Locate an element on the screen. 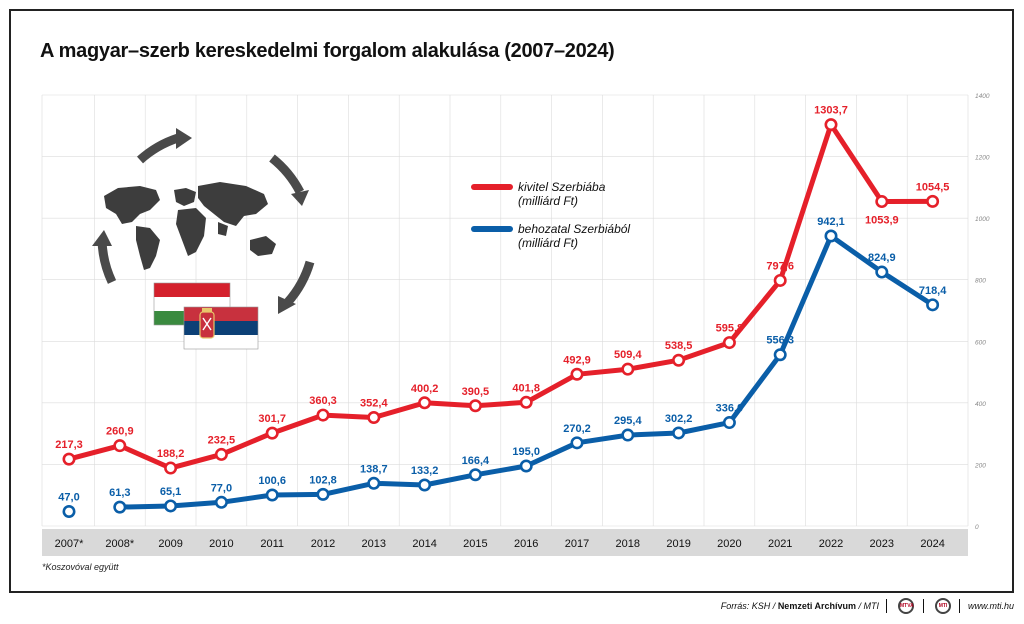 Image resolution: width=1024 pixels, height=624 pixels. illustration is located at coordinates (203, 239).